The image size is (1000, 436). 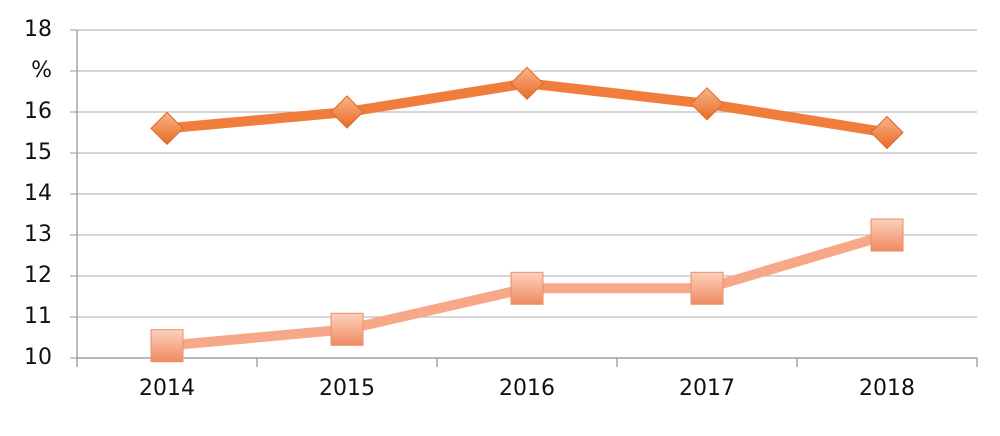 What do you see at coordinates (38, 275) in the screenshot?
I see `y-tick-label: 12` at bounding box center [38, 275].